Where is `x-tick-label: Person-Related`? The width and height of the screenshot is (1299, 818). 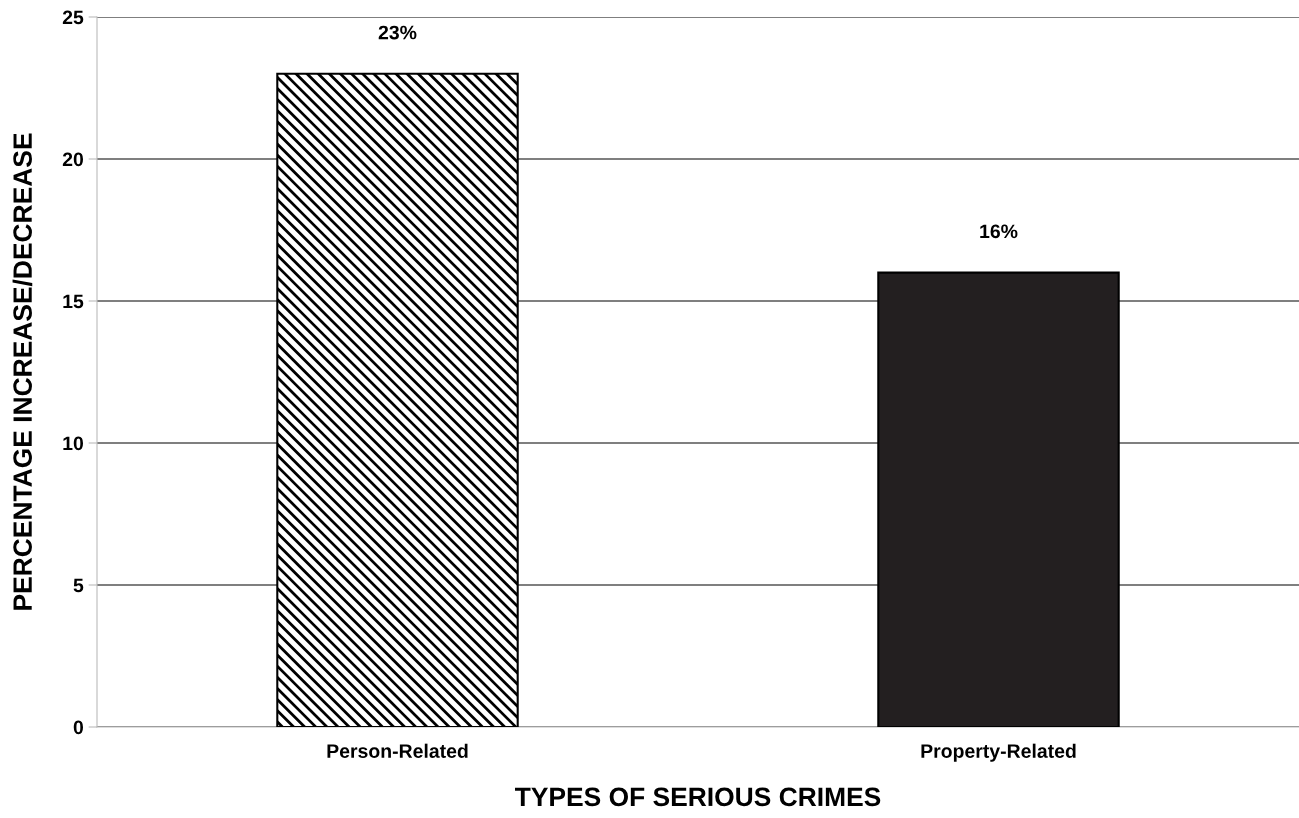 x-tick-label: Person-Related is located at coordinates (397, 750).